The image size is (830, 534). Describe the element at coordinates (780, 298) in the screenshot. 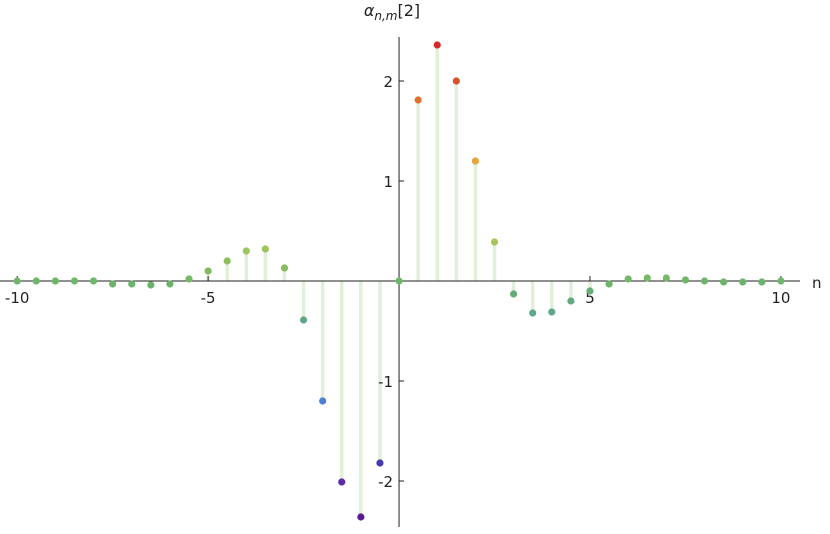

I see `x-tick-label: 10` at that location.